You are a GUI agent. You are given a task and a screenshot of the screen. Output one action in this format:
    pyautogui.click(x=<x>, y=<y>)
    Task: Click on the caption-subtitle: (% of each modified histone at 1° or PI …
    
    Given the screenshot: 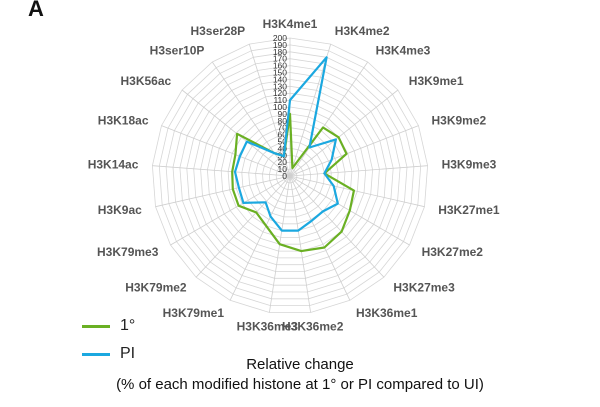 What is the action you would take?
    pyautogui.click(x=300, y=384)
    